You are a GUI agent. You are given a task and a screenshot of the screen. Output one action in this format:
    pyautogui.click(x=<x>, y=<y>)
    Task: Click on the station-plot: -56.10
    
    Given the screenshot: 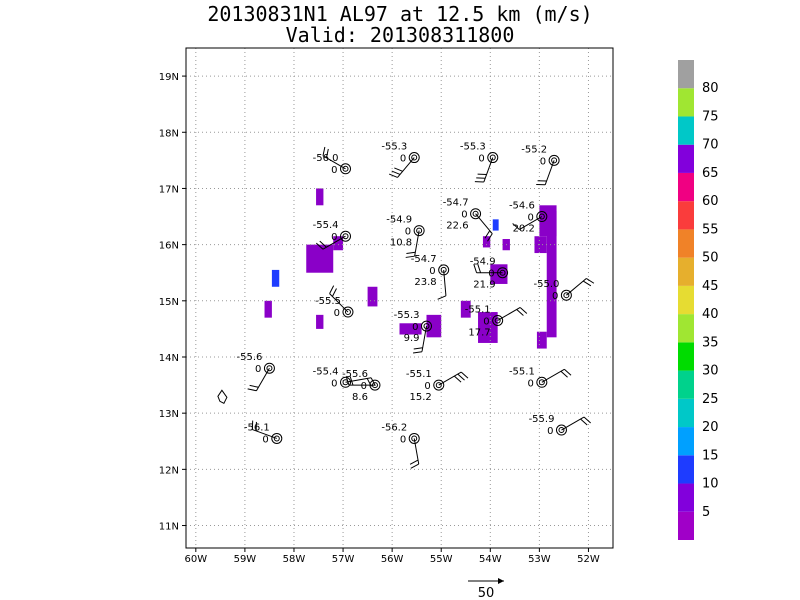 What is the action you would take?
    pyautogui.click(x=263, y=432)
    